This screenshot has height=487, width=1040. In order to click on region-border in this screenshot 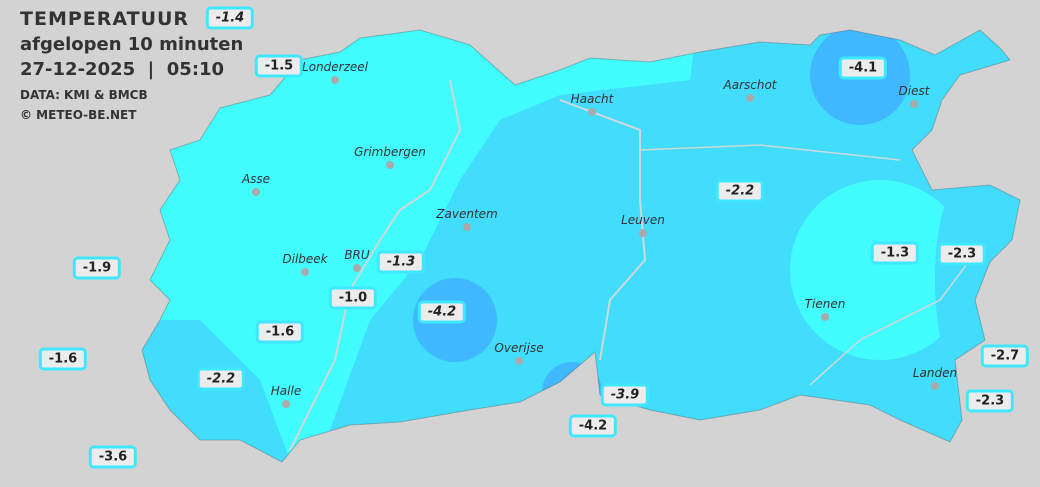, I will do `click(375, 265)`.